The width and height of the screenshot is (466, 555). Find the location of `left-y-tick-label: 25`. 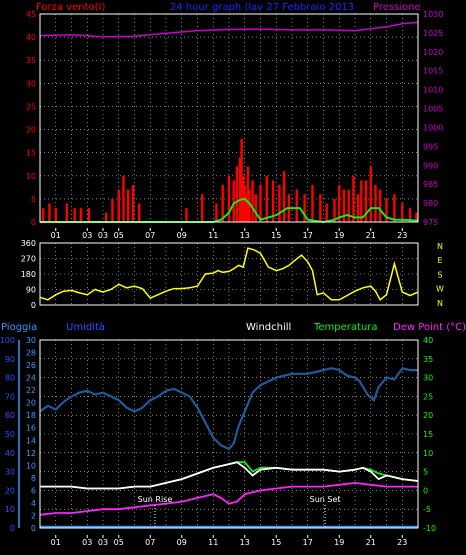

left-y-tick-label: 25 is located at coordinates (31, 106).